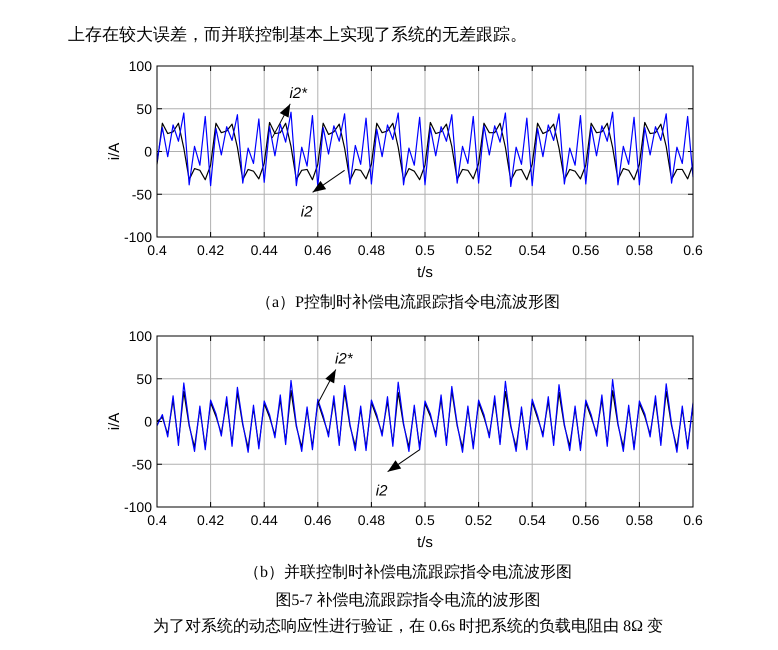 The width and height of the screenshot is (778, 650). What do you see at coordinates (408, 600) in the screenshot?
I see `caption: 图5-7 补偿电流跟踪指令电流的波形图` at bounding box center [408, 600].